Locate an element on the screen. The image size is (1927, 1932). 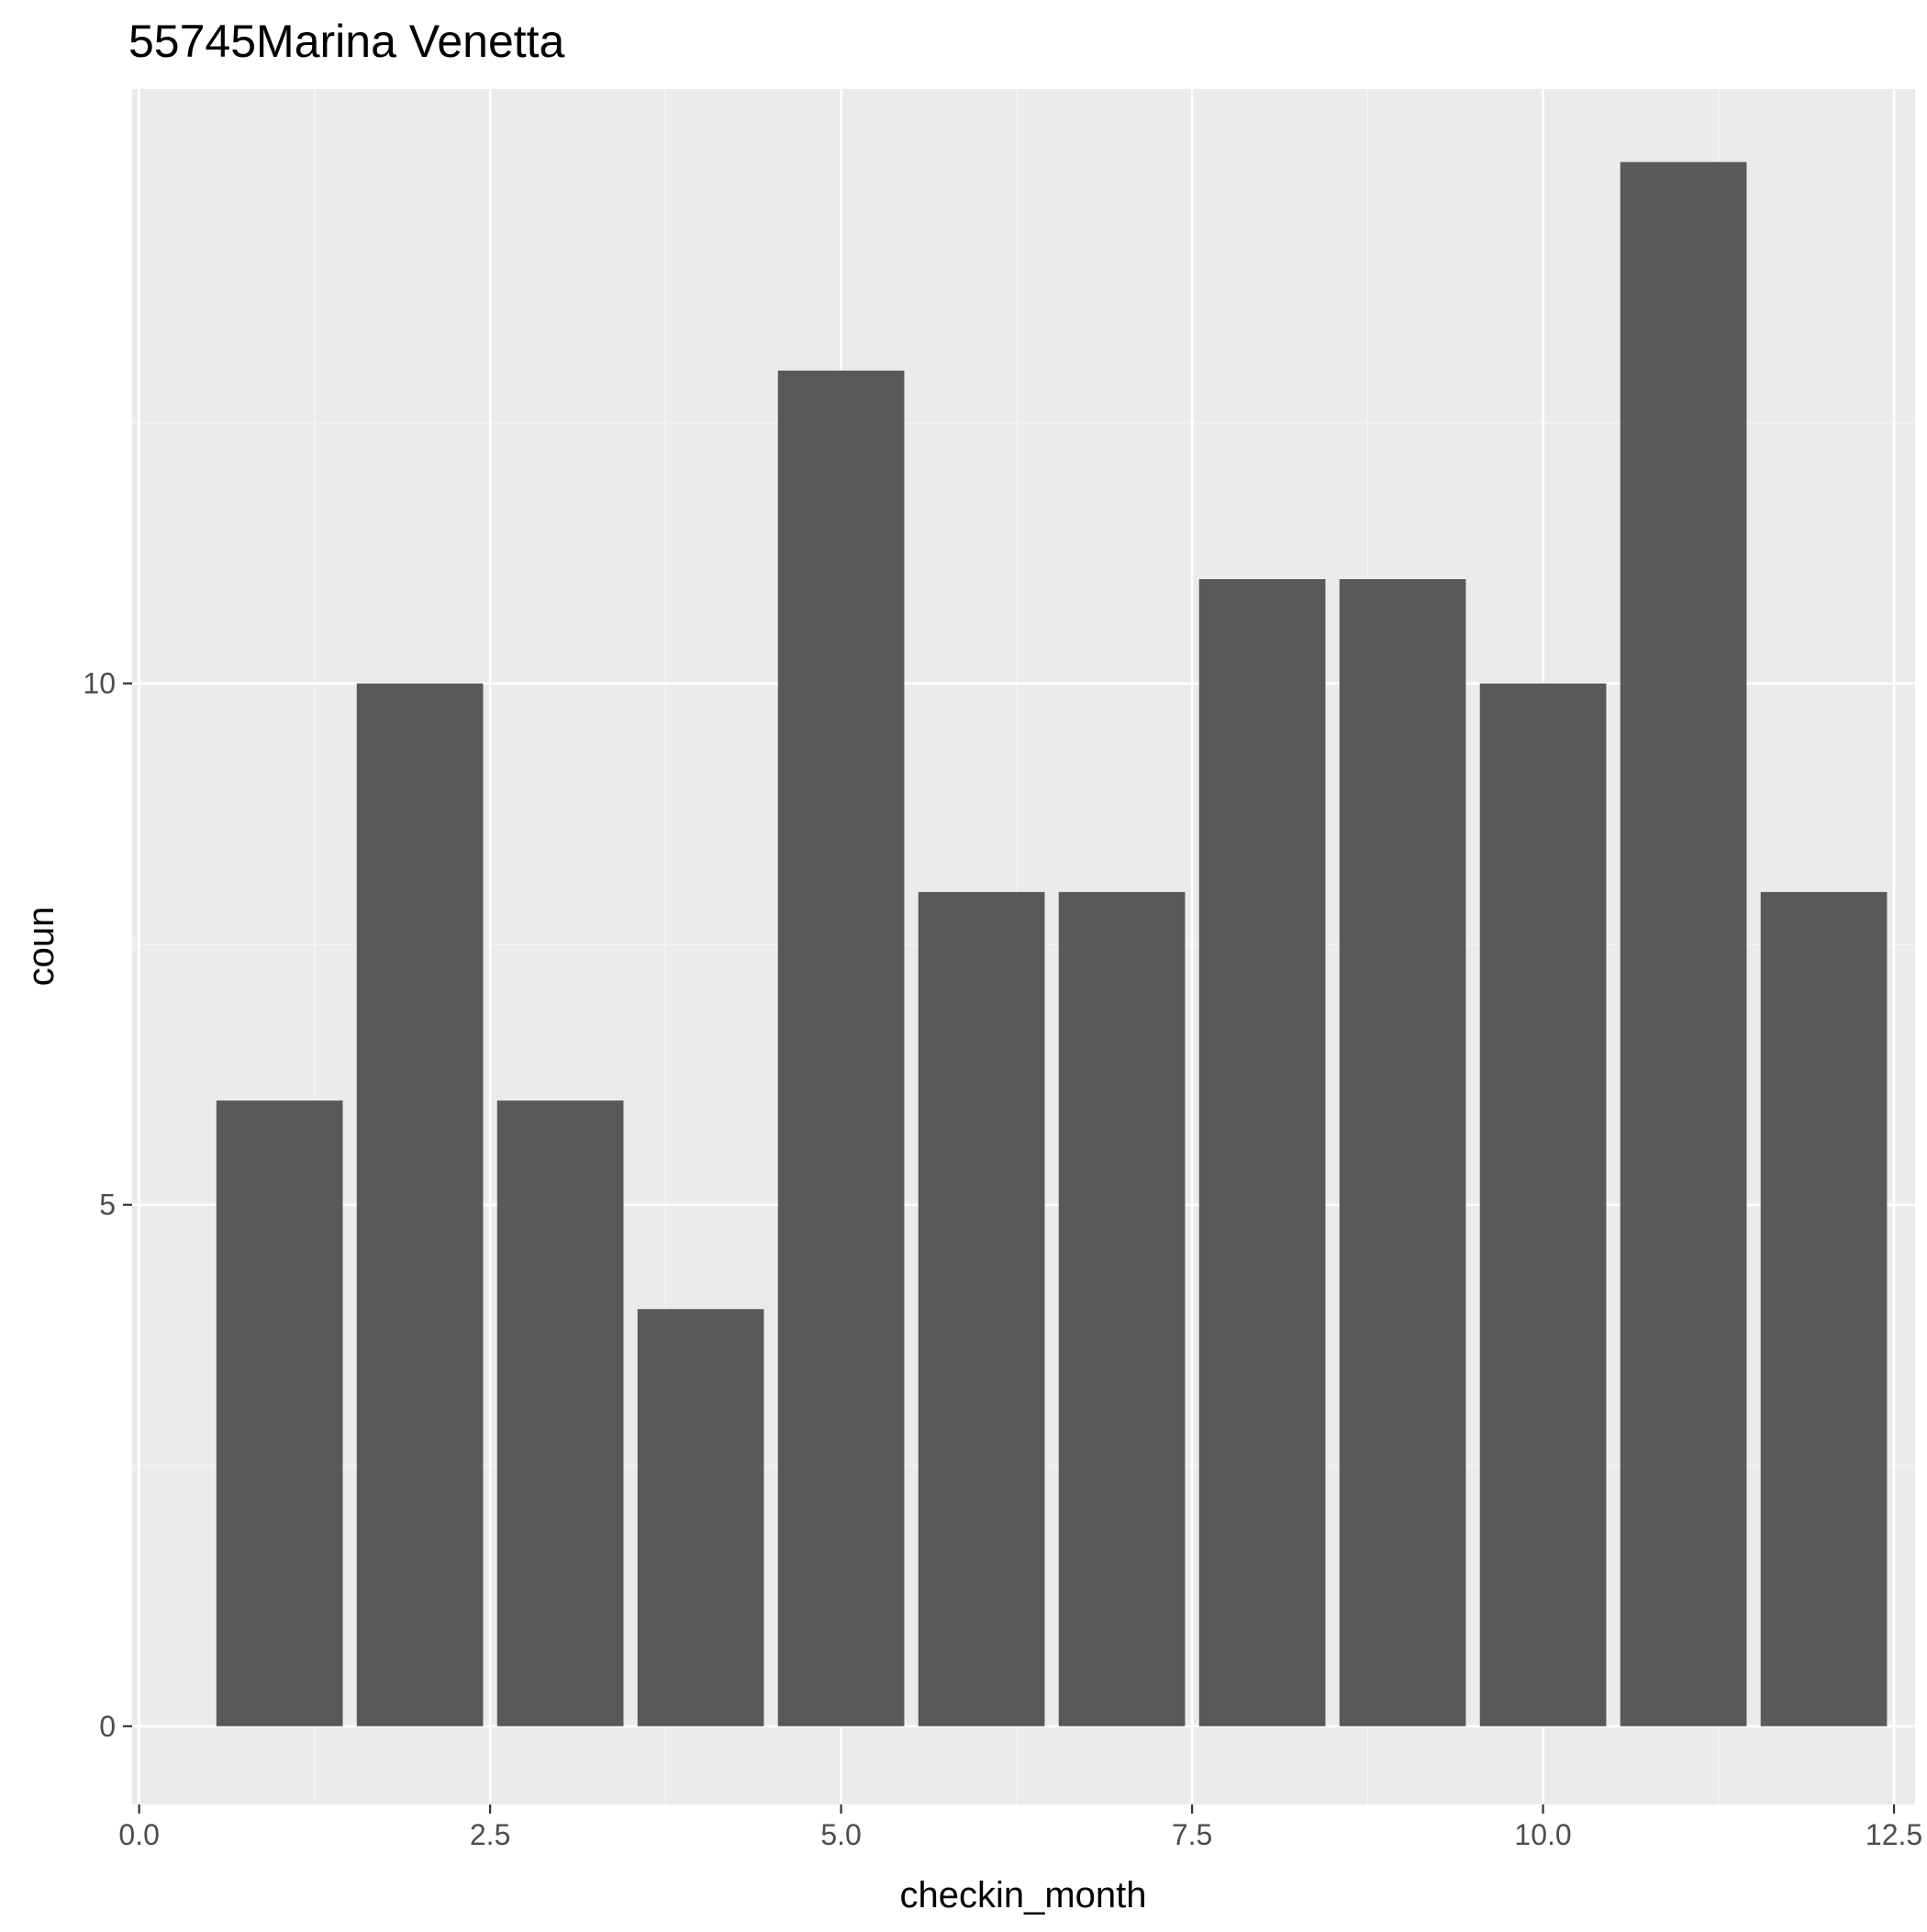
chart-title: 55745Marina Venetta is located at coordinates (346, 41).